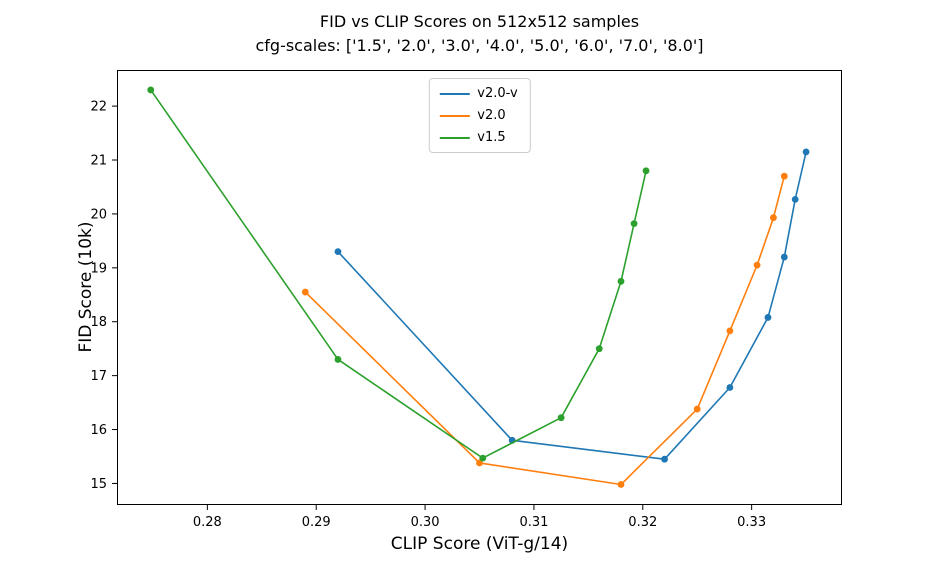  Describe the element at coordinates (207, 522) in the screenshot. I see `x-tick-label: 0.28` at that location.